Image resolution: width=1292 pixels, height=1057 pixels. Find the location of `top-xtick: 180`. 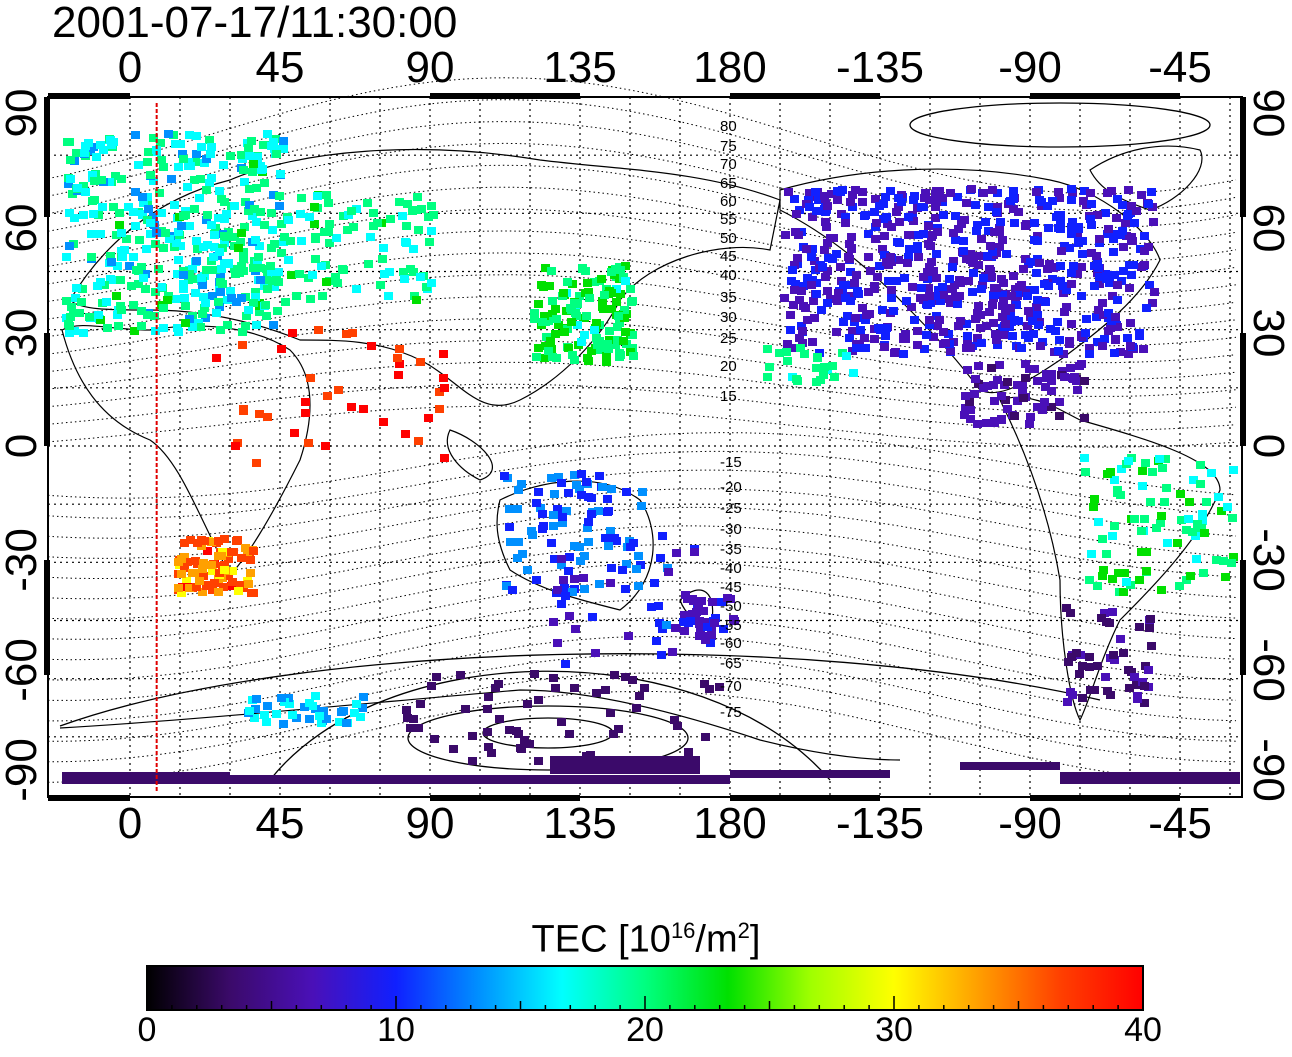

top-xtick: 180 is located at coordinates (730, 67).